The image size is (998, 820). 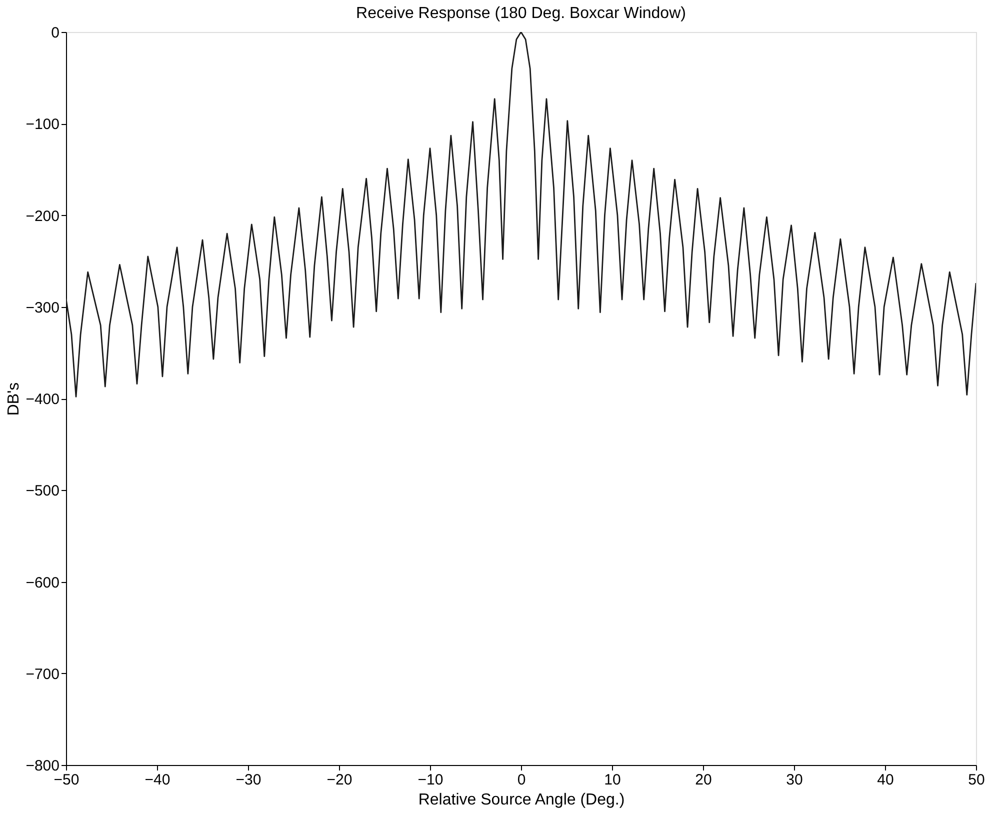 What do you see at coordinates (67, 780) in the screenshot?
I see `x-tick-label: −50` at bounding box center [67, 780].